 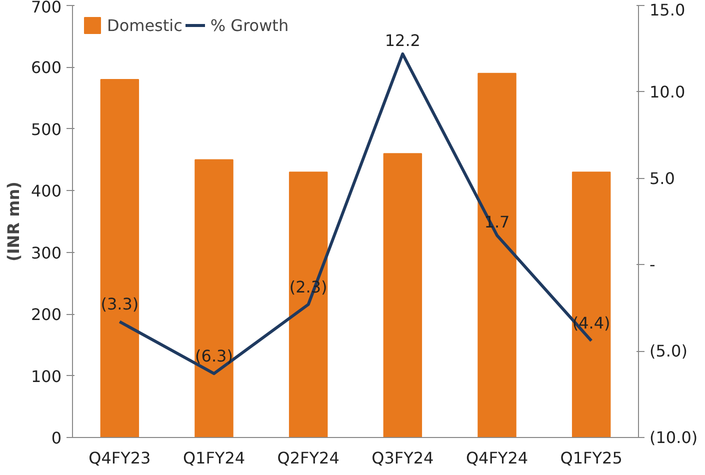 What do you see at coordinates (669, 351) in the screenshot?
I see `y2-tick-label: (5.0)` at bounding box center [669, 351].